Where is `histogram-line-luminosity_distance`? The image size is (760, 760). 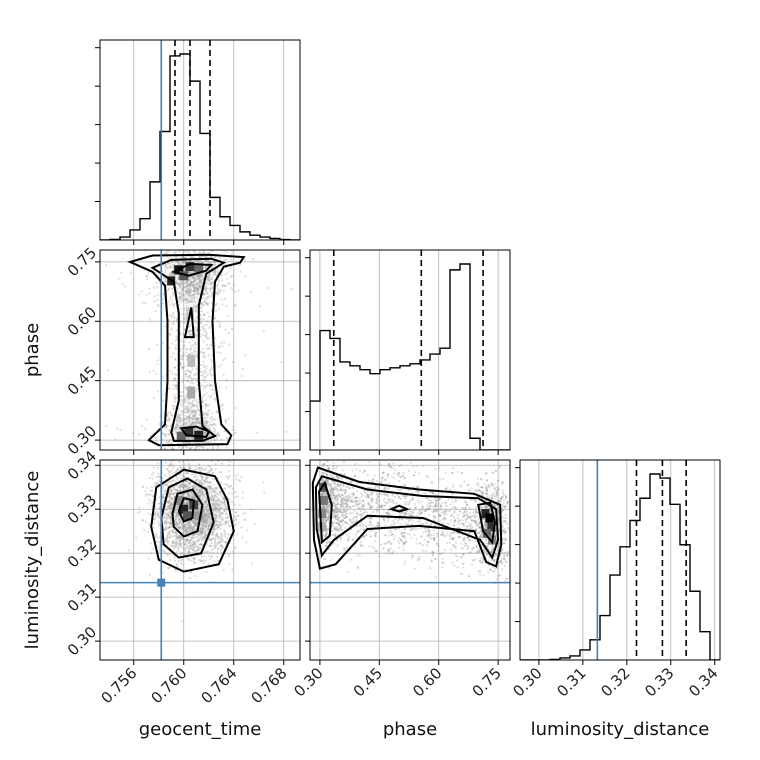
histogram-line-luminosity_distance is located at coordinates (620, 566).